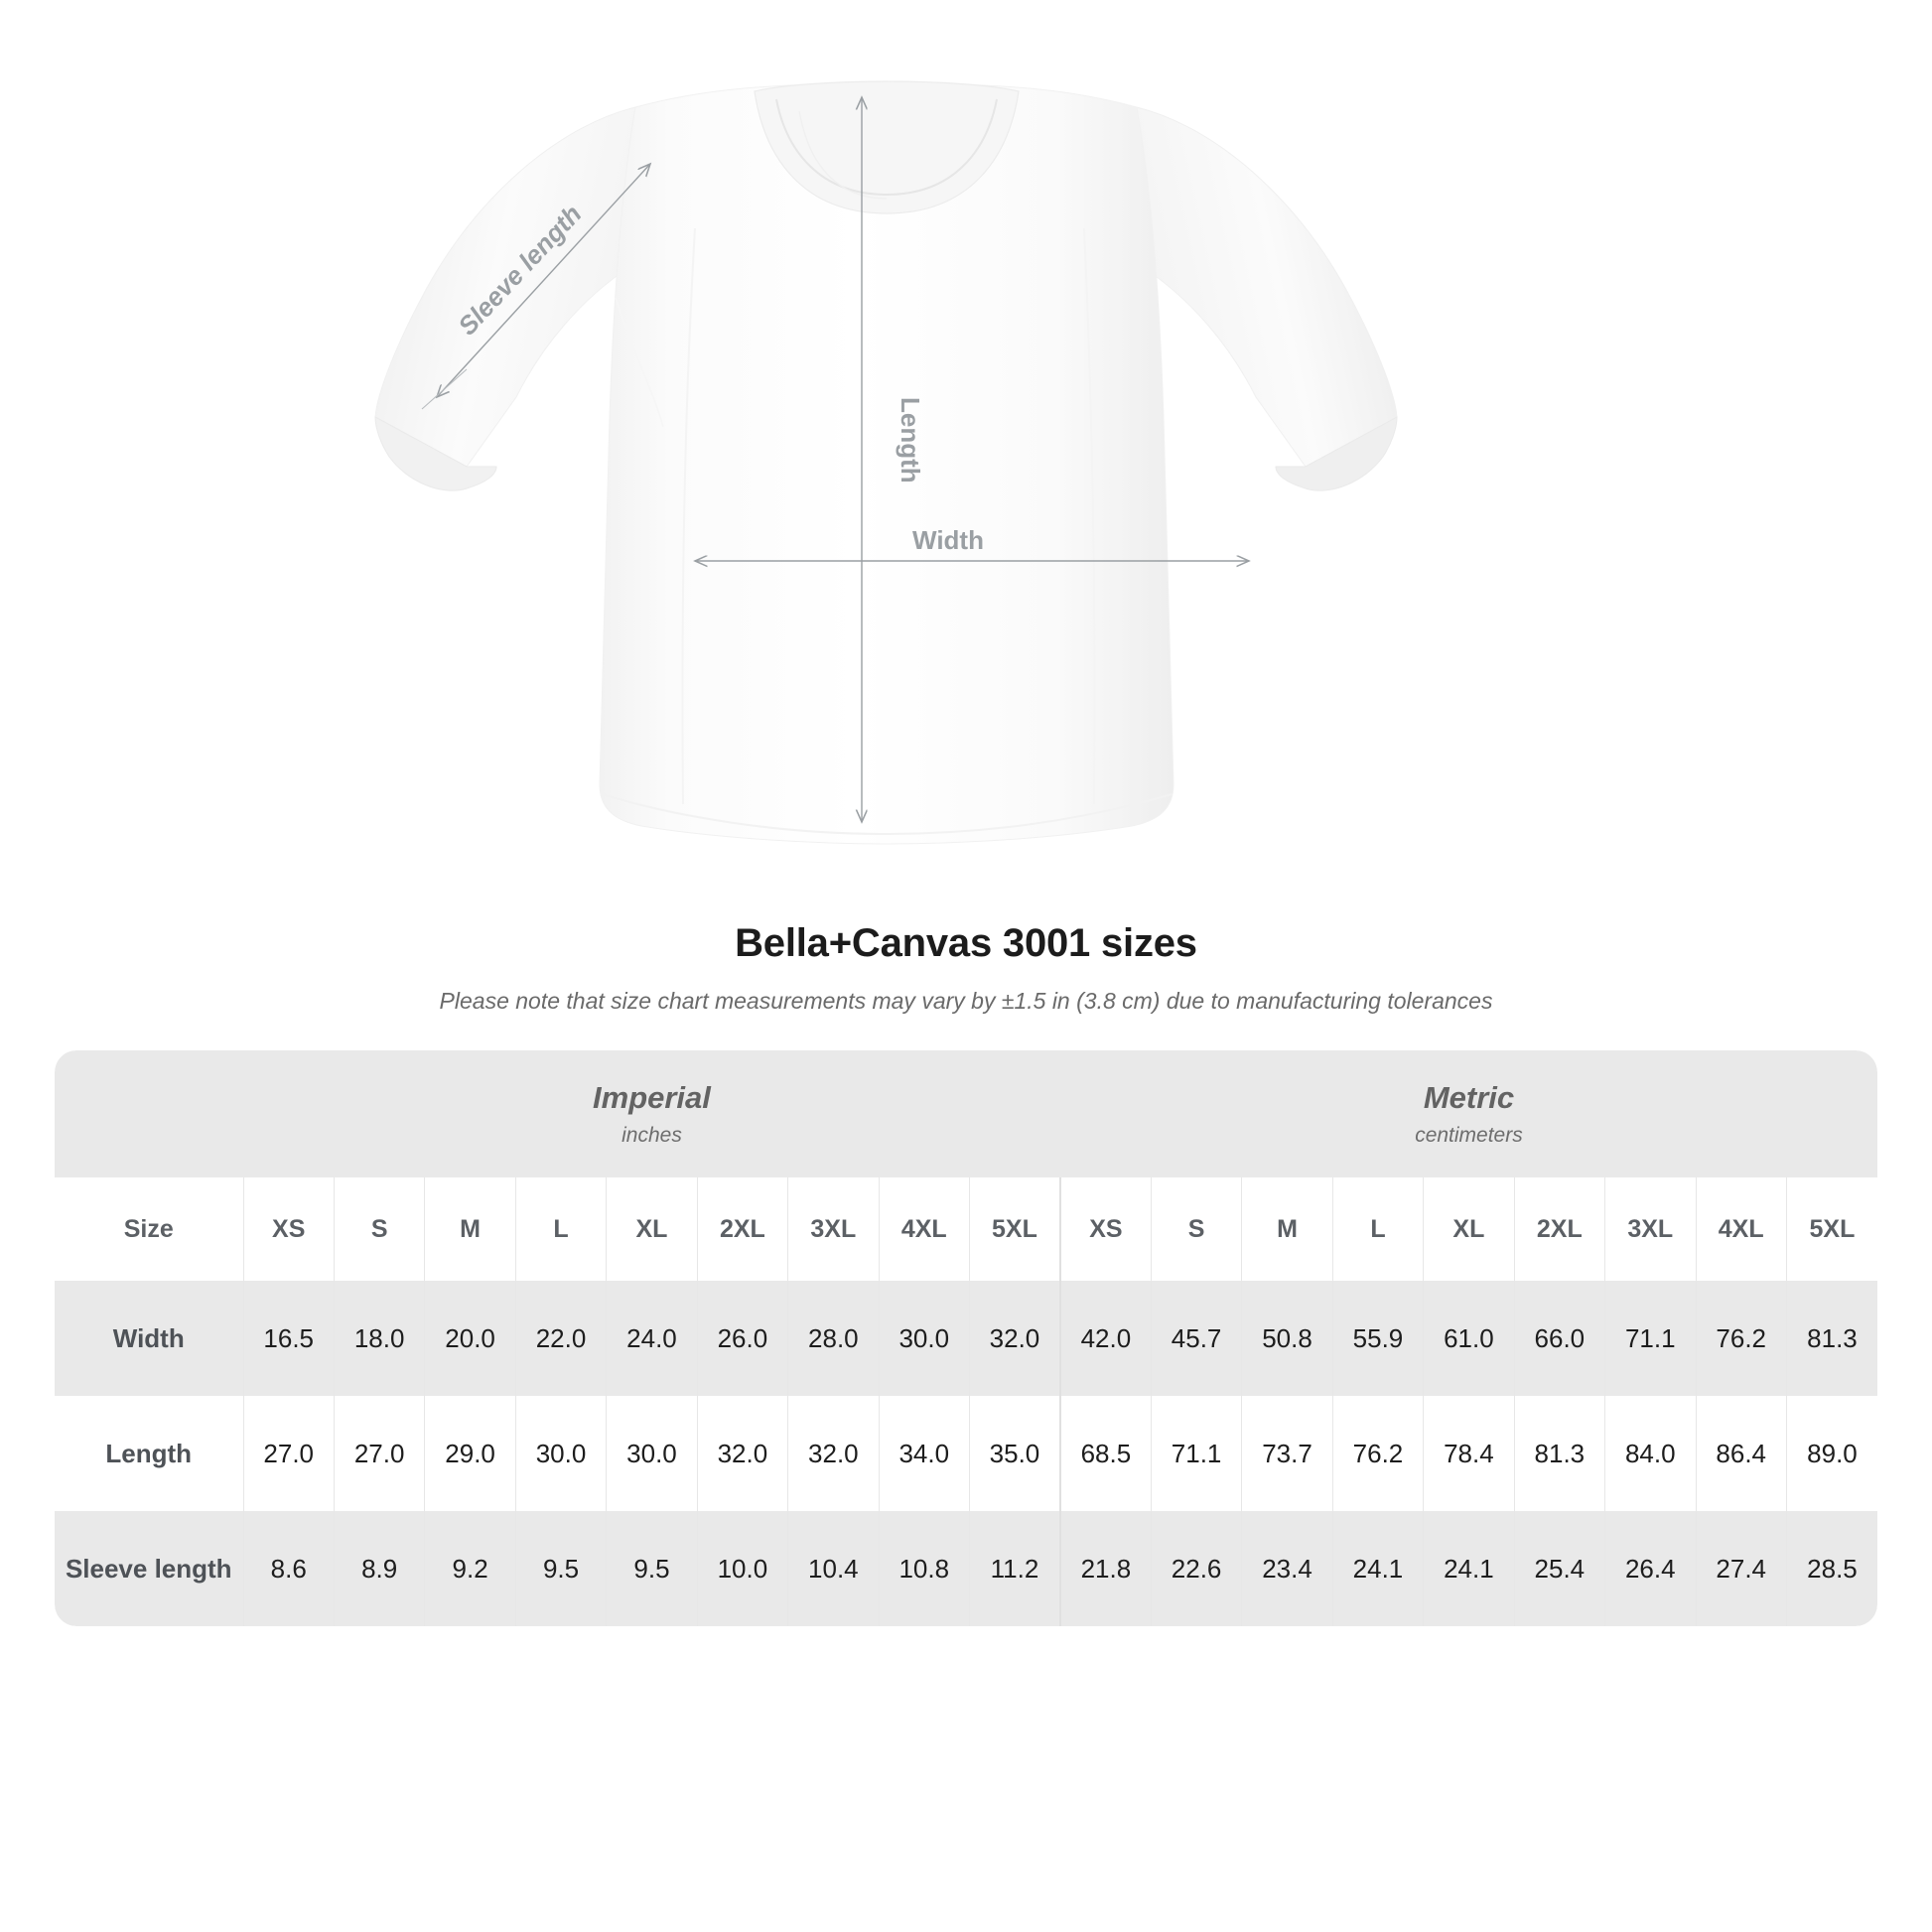 This screenshot has height=1932, width=1932. What do you see at coordinates (1105, 1229) in the screenshot?
I see `size-header-metric-xs: XS` at bounding box center [1105, 1229].